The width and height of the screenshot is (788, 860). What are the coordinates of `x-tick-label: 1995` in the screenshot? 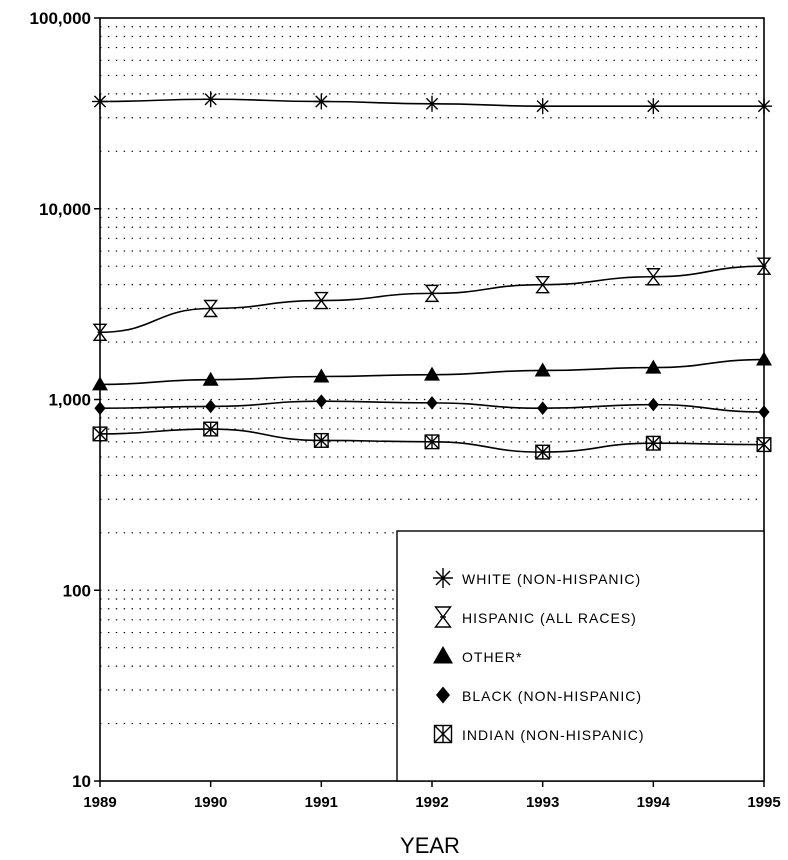 It's located at (763, 802).